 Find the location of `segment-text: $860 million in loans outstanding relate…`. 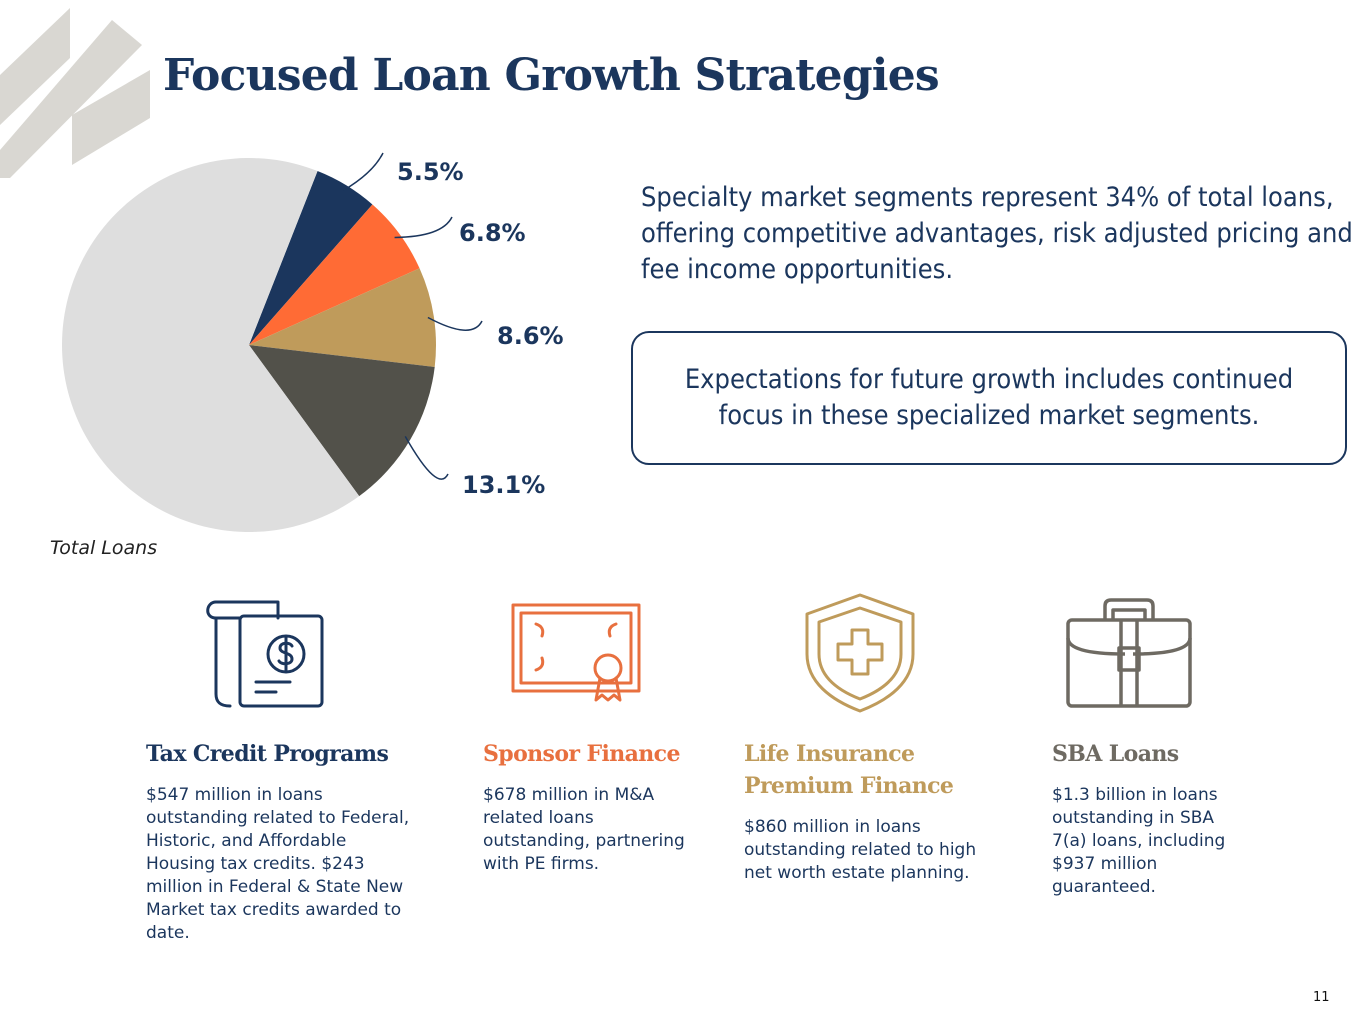

segment-text: $860 million in loans outstanding relate… is located at coordinates (860, 850).